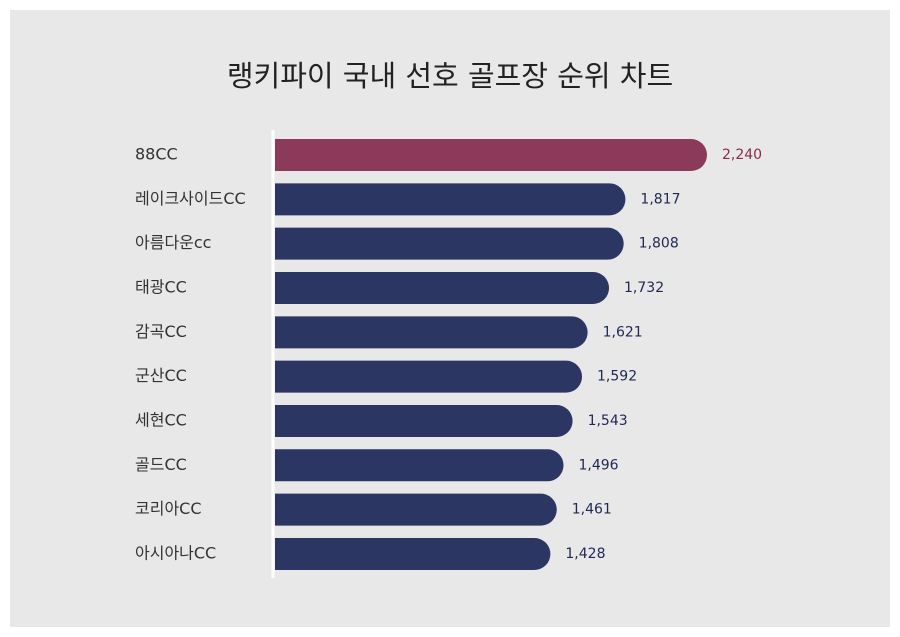 The image size is (900, 637). What do you see at coordinates (592, 510) in the screenshot?
I see `value-label: 1,461` at bounding box center [592, 510].